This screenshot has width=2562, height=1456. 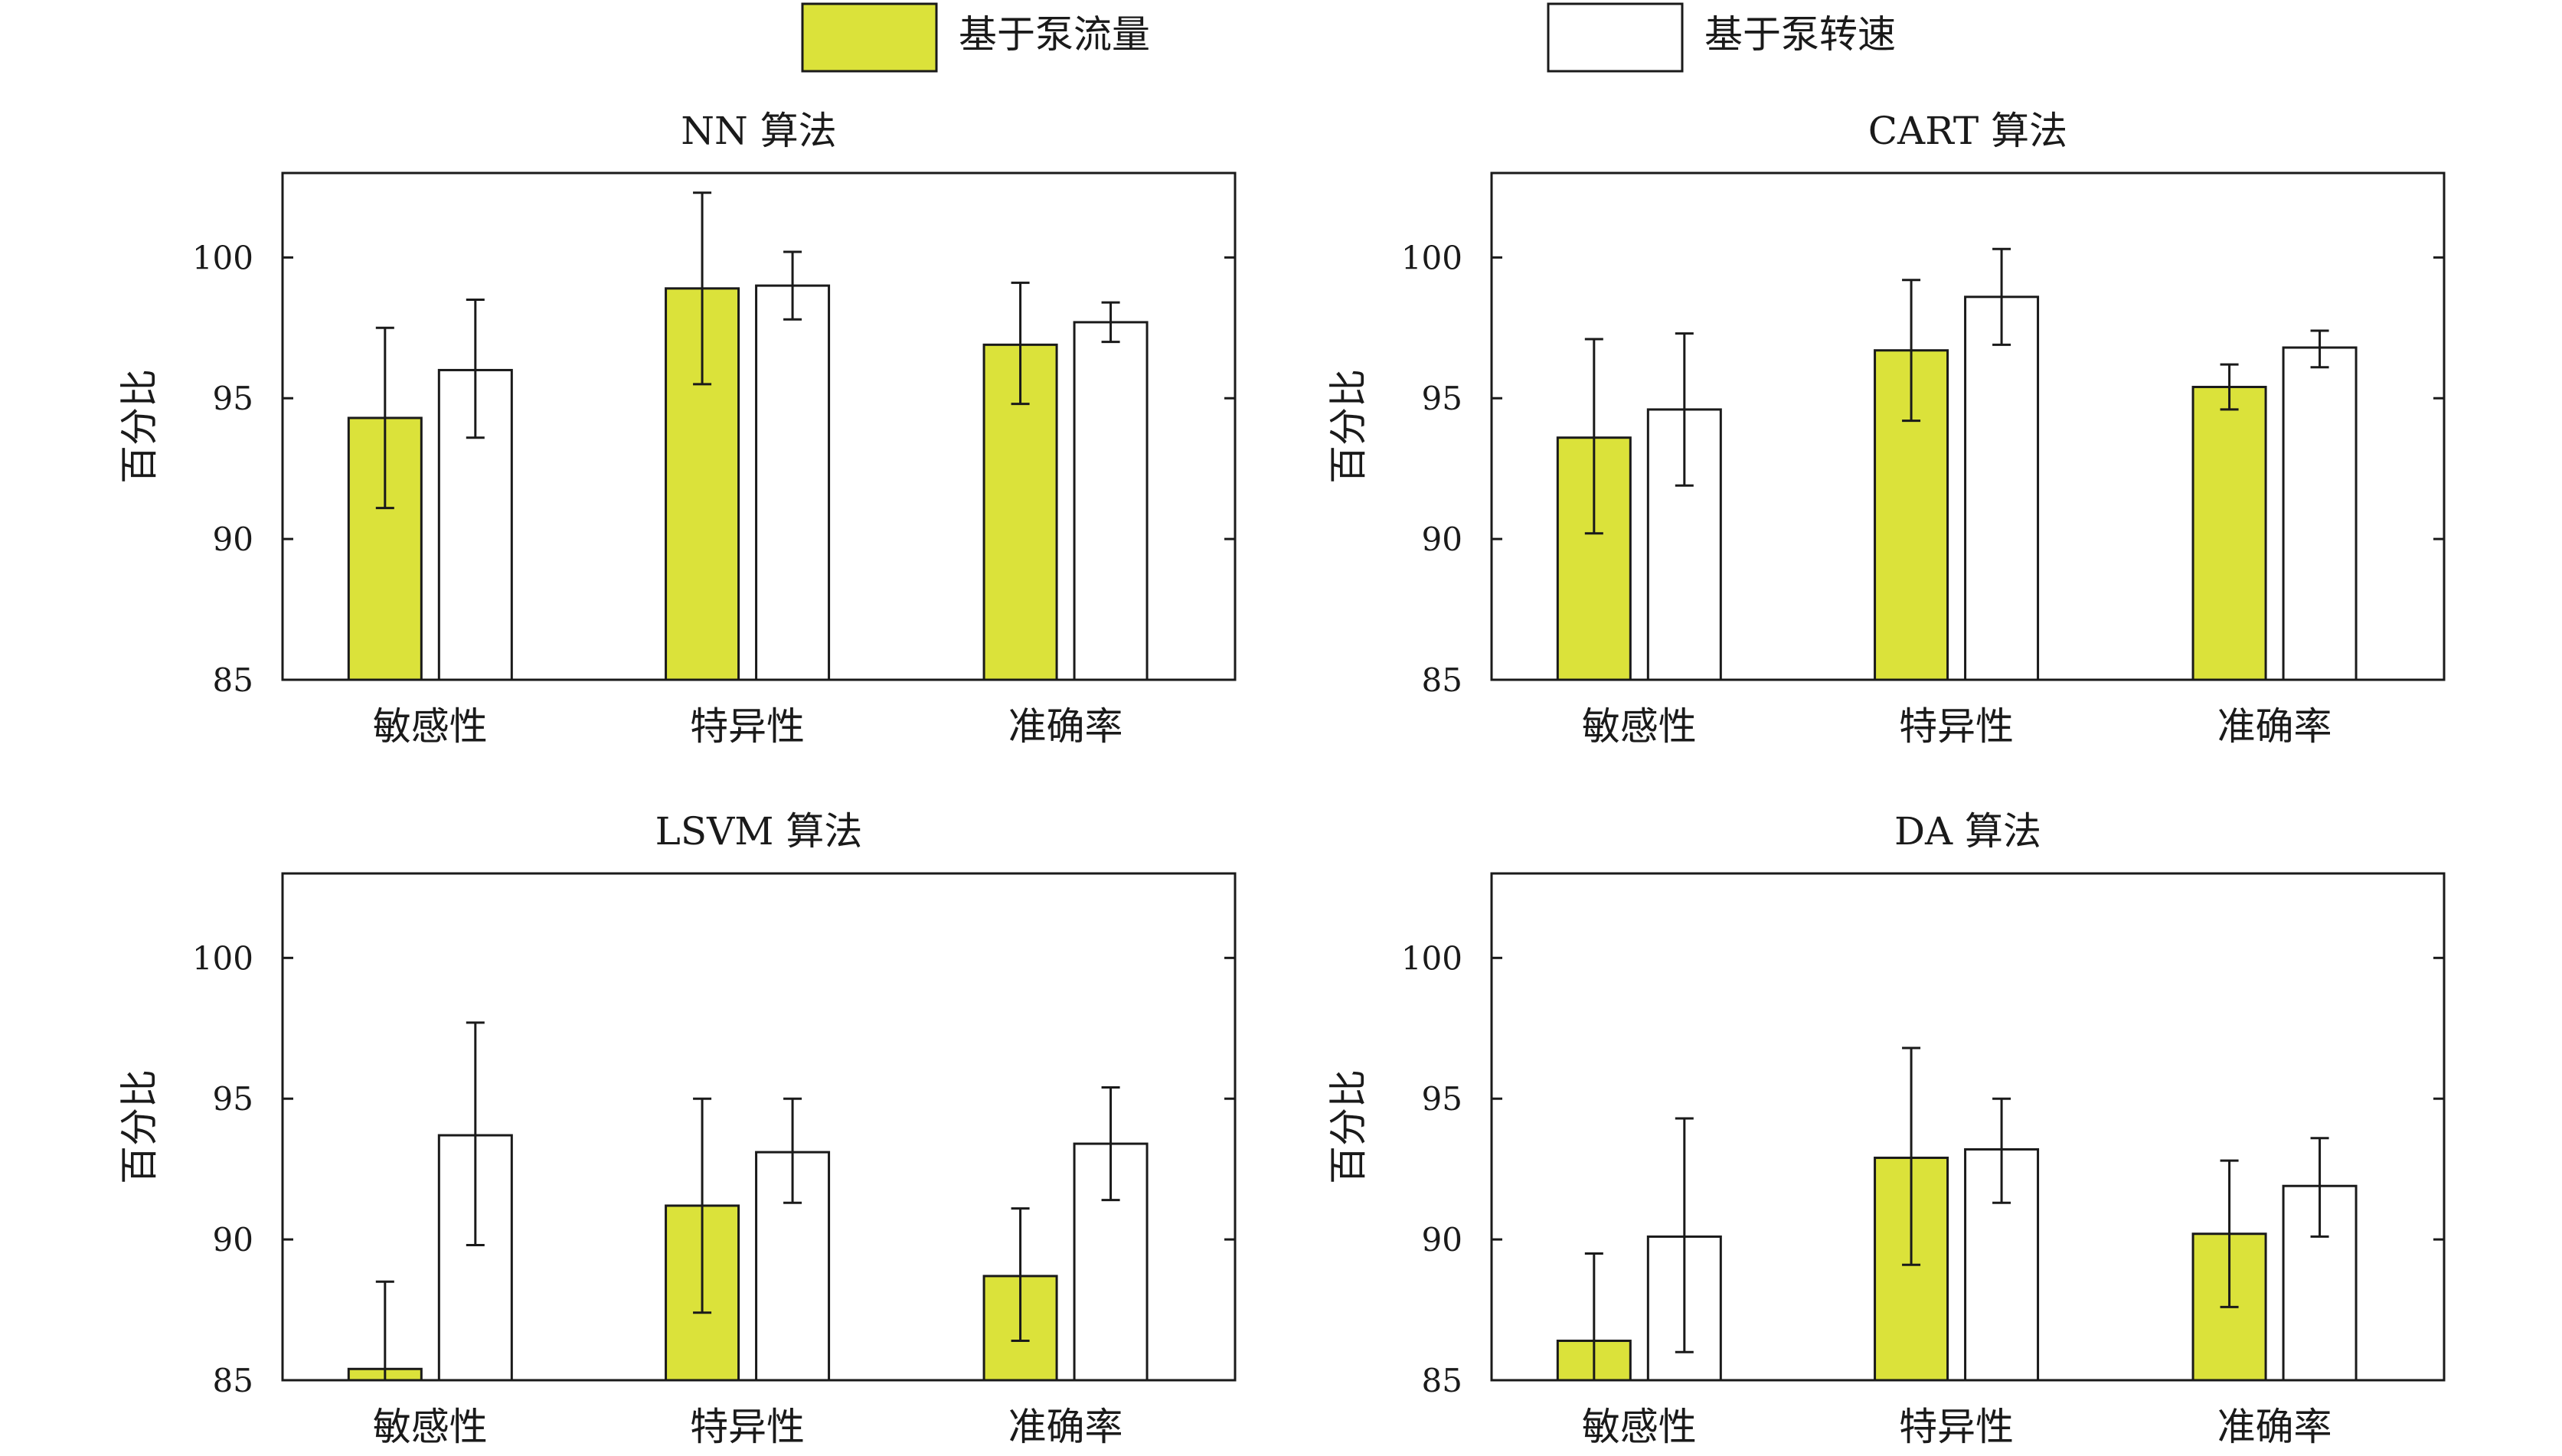 I want to click on panel-title-nn: NN 算法, so click(x=758, y=131).